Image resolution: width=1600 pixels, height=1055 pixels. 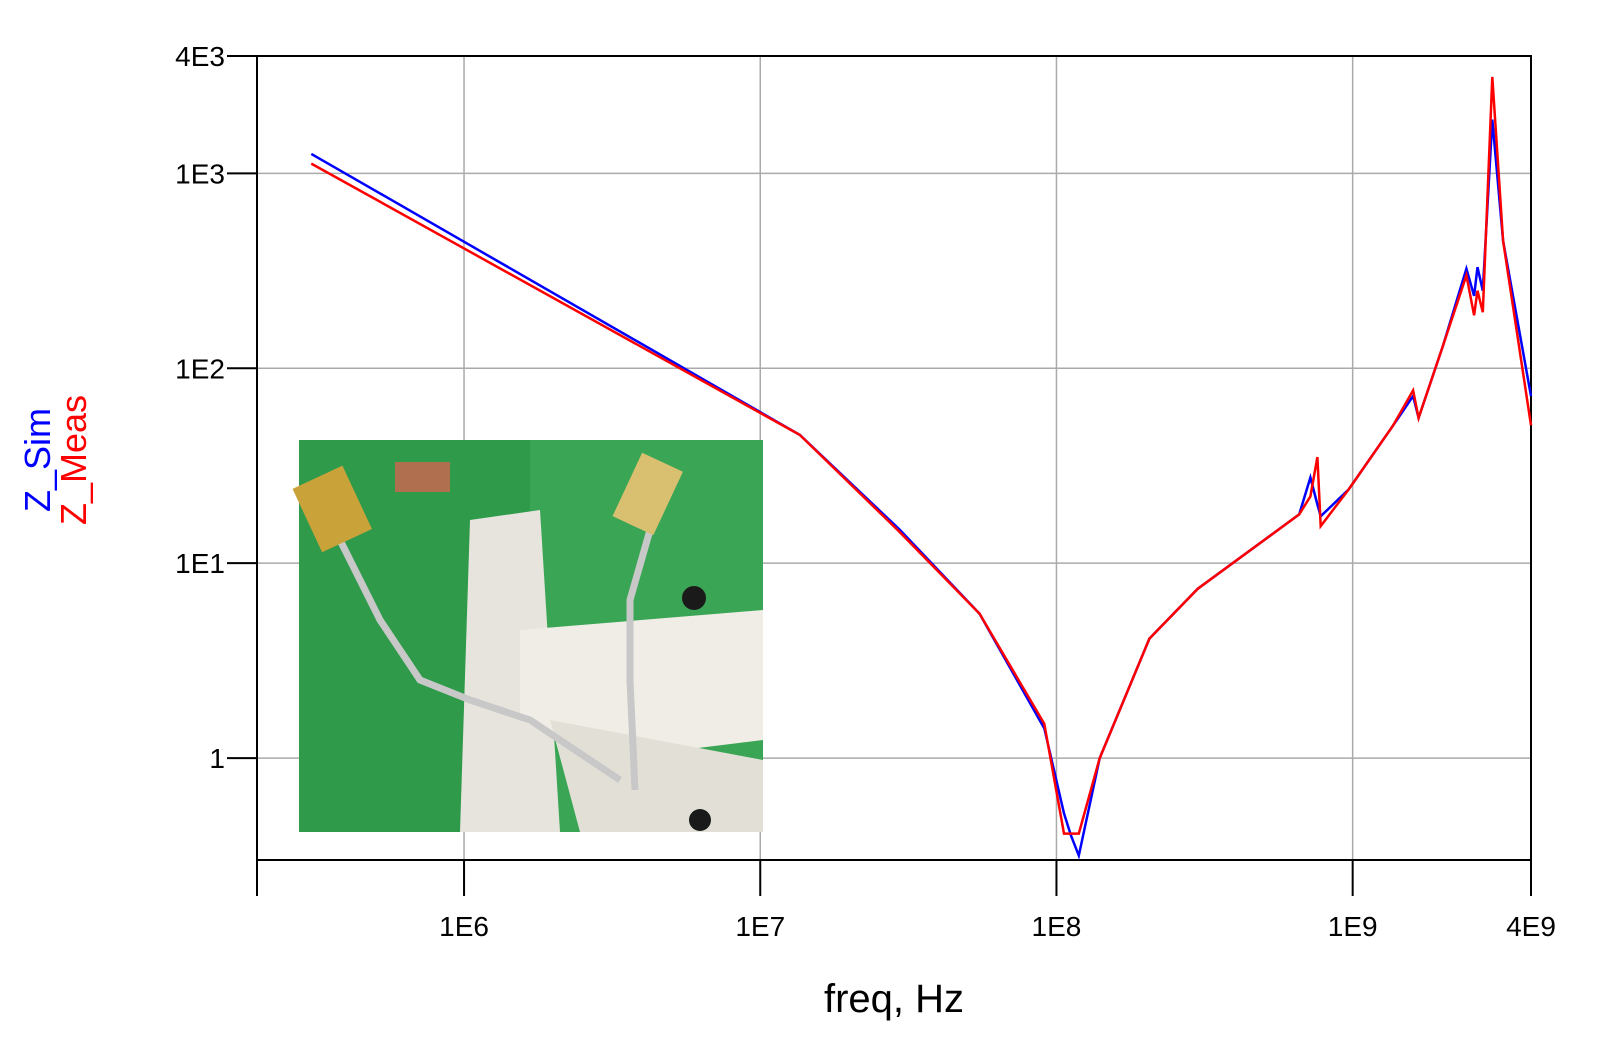 I want to click on inset-photo, so click(x=527, y=636).